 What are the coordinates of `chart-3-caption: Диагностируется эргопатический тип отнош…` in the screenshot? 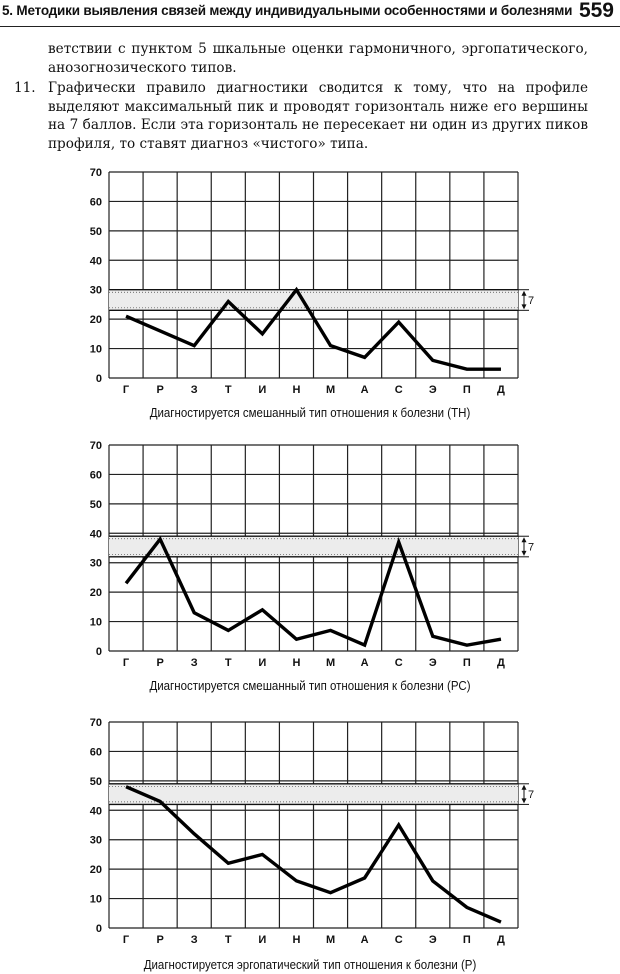 It's located at (310, 965).